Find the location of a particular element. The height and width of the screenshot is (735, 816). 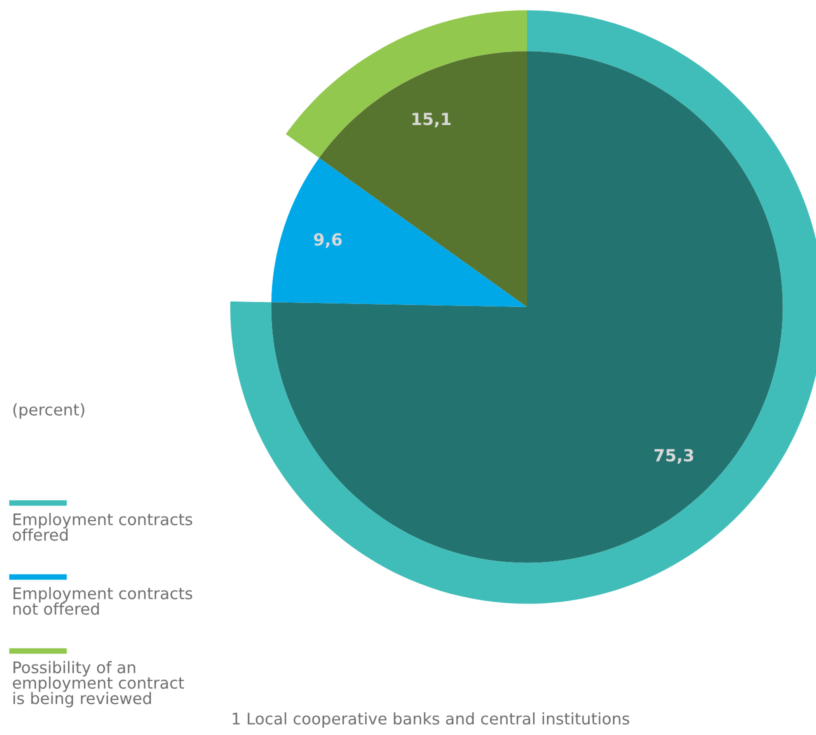

data-label: 15,1 is located at coordinates (431, 120).